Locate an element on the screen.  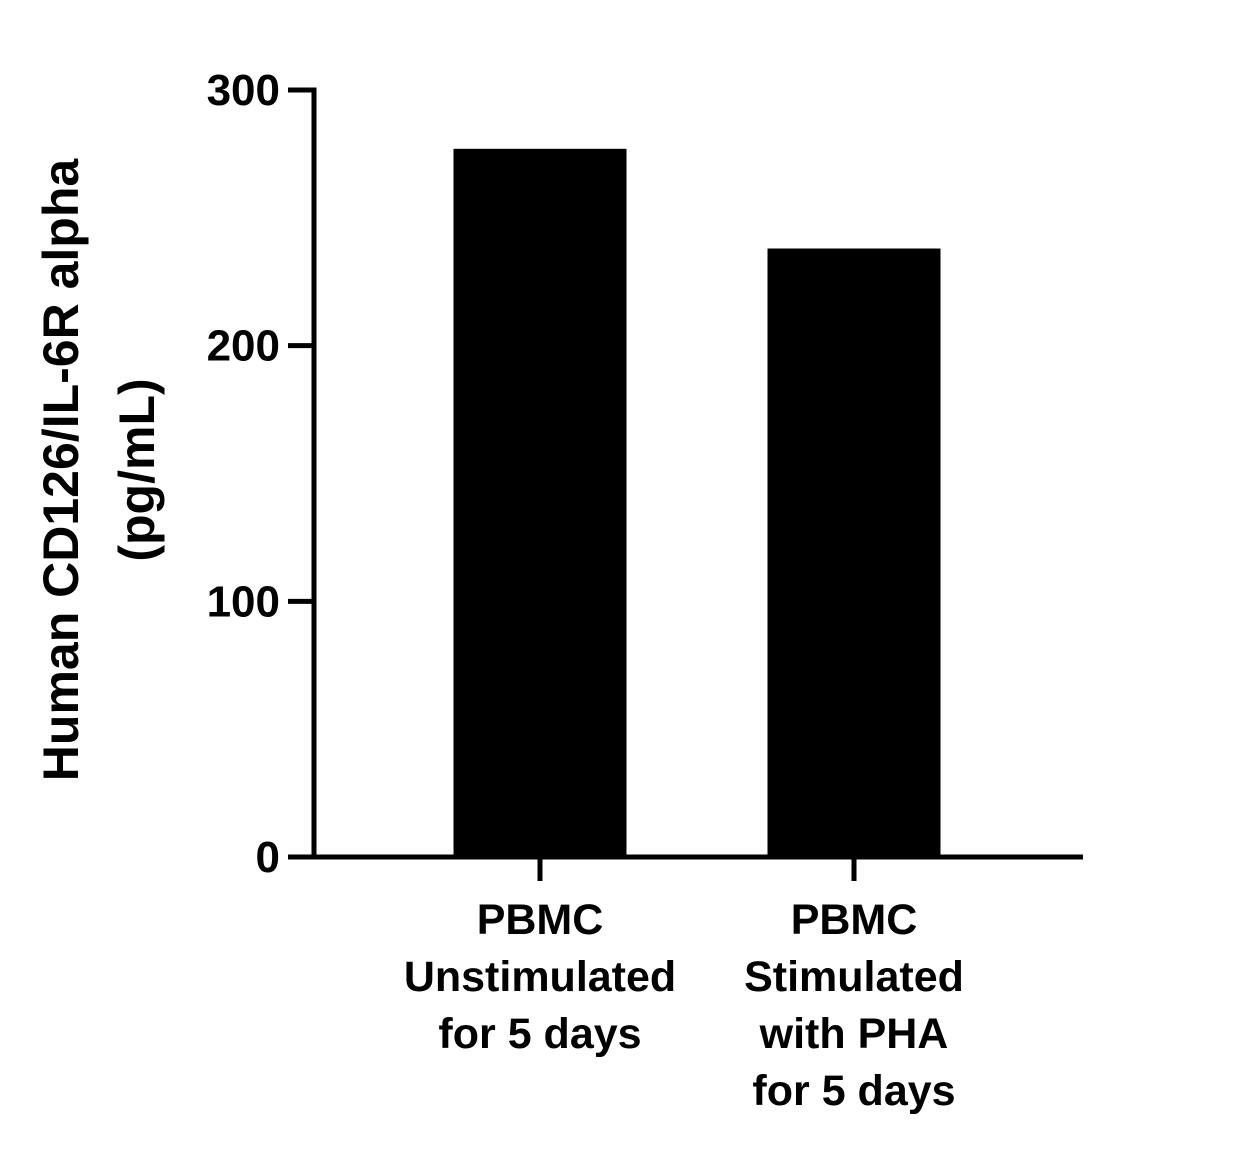
x-tick-label-1-line-2: Unstimulated is located at coordinates (540, 977).